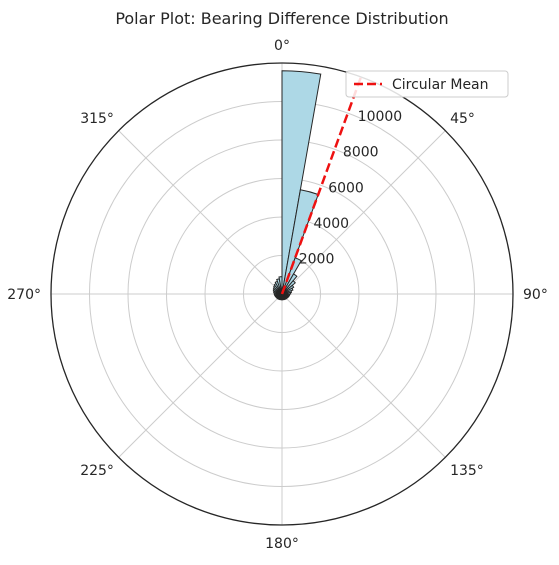  Describe the element at coordinates (97, 471) in the screenshot. I see `angle-tick-label: 225°` at that location.